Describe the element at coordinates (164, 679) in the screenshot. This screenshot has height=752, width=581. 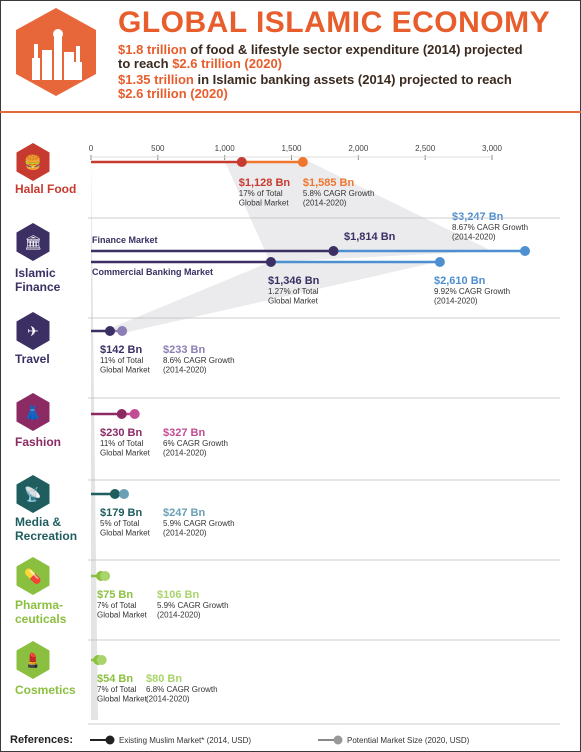
I see `potential-value-label: $80 Bn` at that location.